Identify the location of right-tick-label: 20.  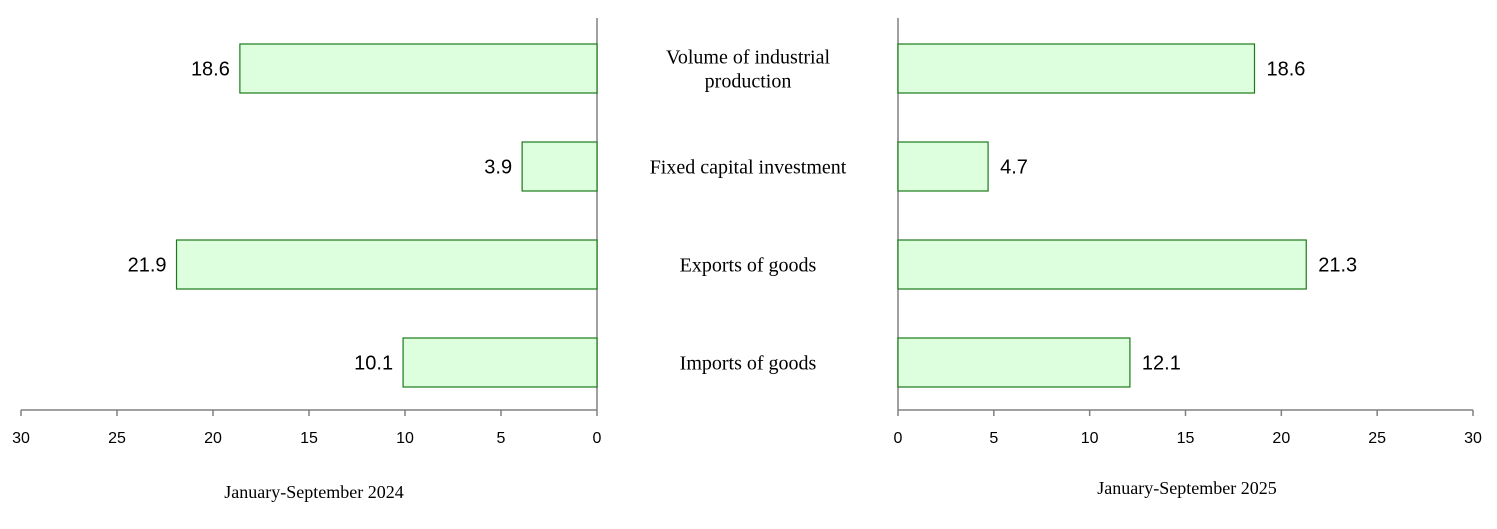
(1281, 438).